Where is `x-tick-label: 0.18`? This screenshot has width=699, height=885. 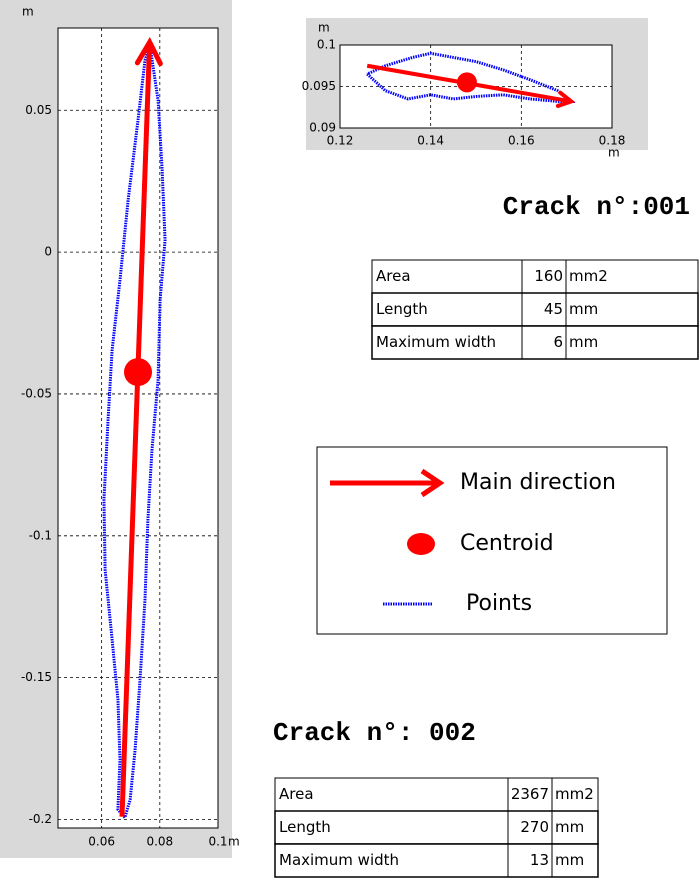
x-tick-label: 0.18 is located at coordinates (612, 141).